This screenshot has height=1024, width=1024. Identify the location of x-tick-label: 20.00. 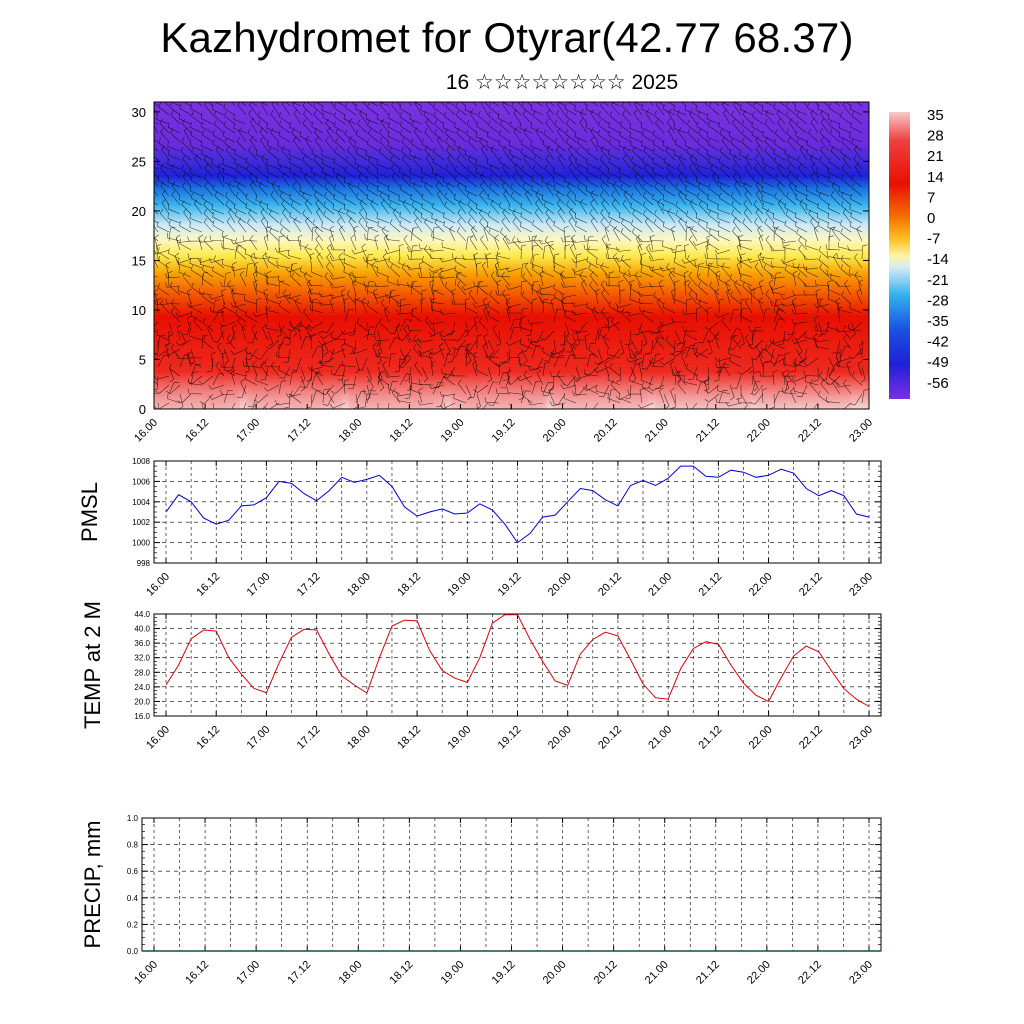
(560, 585).